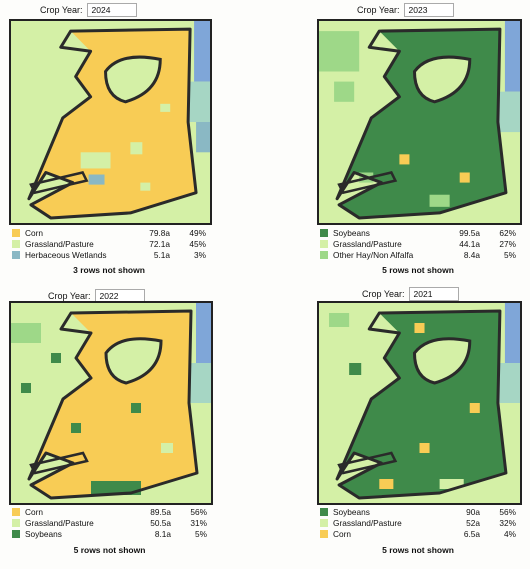 The image size is (530, 569). Describe the element at coordinates (197, 233) in the screenshot. I see `legend-pct: 49%` at that location.